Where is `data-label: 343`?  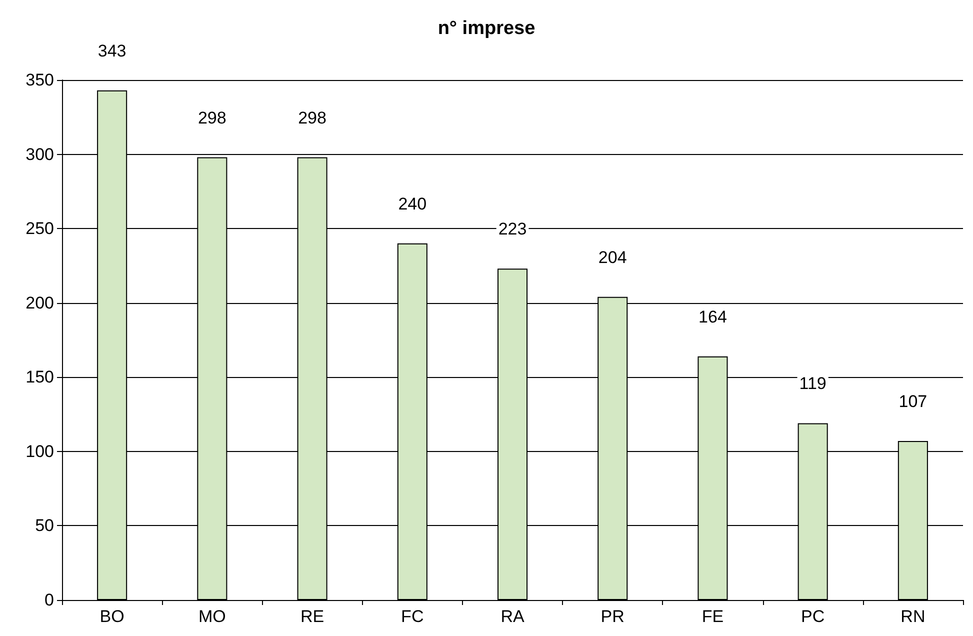
data-label: 343 is located at coordinates (112, 50).